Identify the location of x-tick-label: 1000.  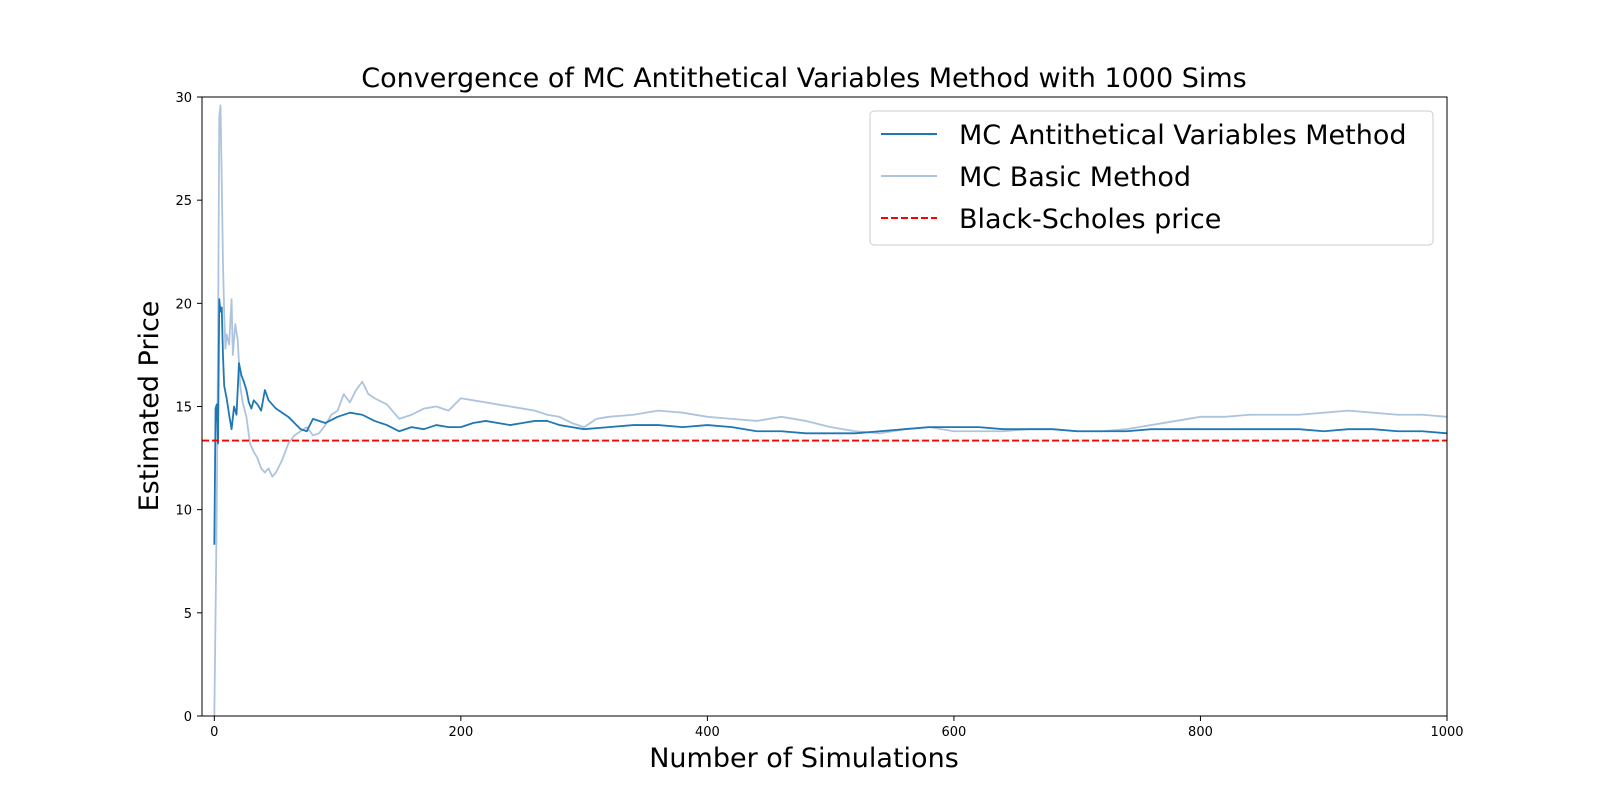
(1446, 732).